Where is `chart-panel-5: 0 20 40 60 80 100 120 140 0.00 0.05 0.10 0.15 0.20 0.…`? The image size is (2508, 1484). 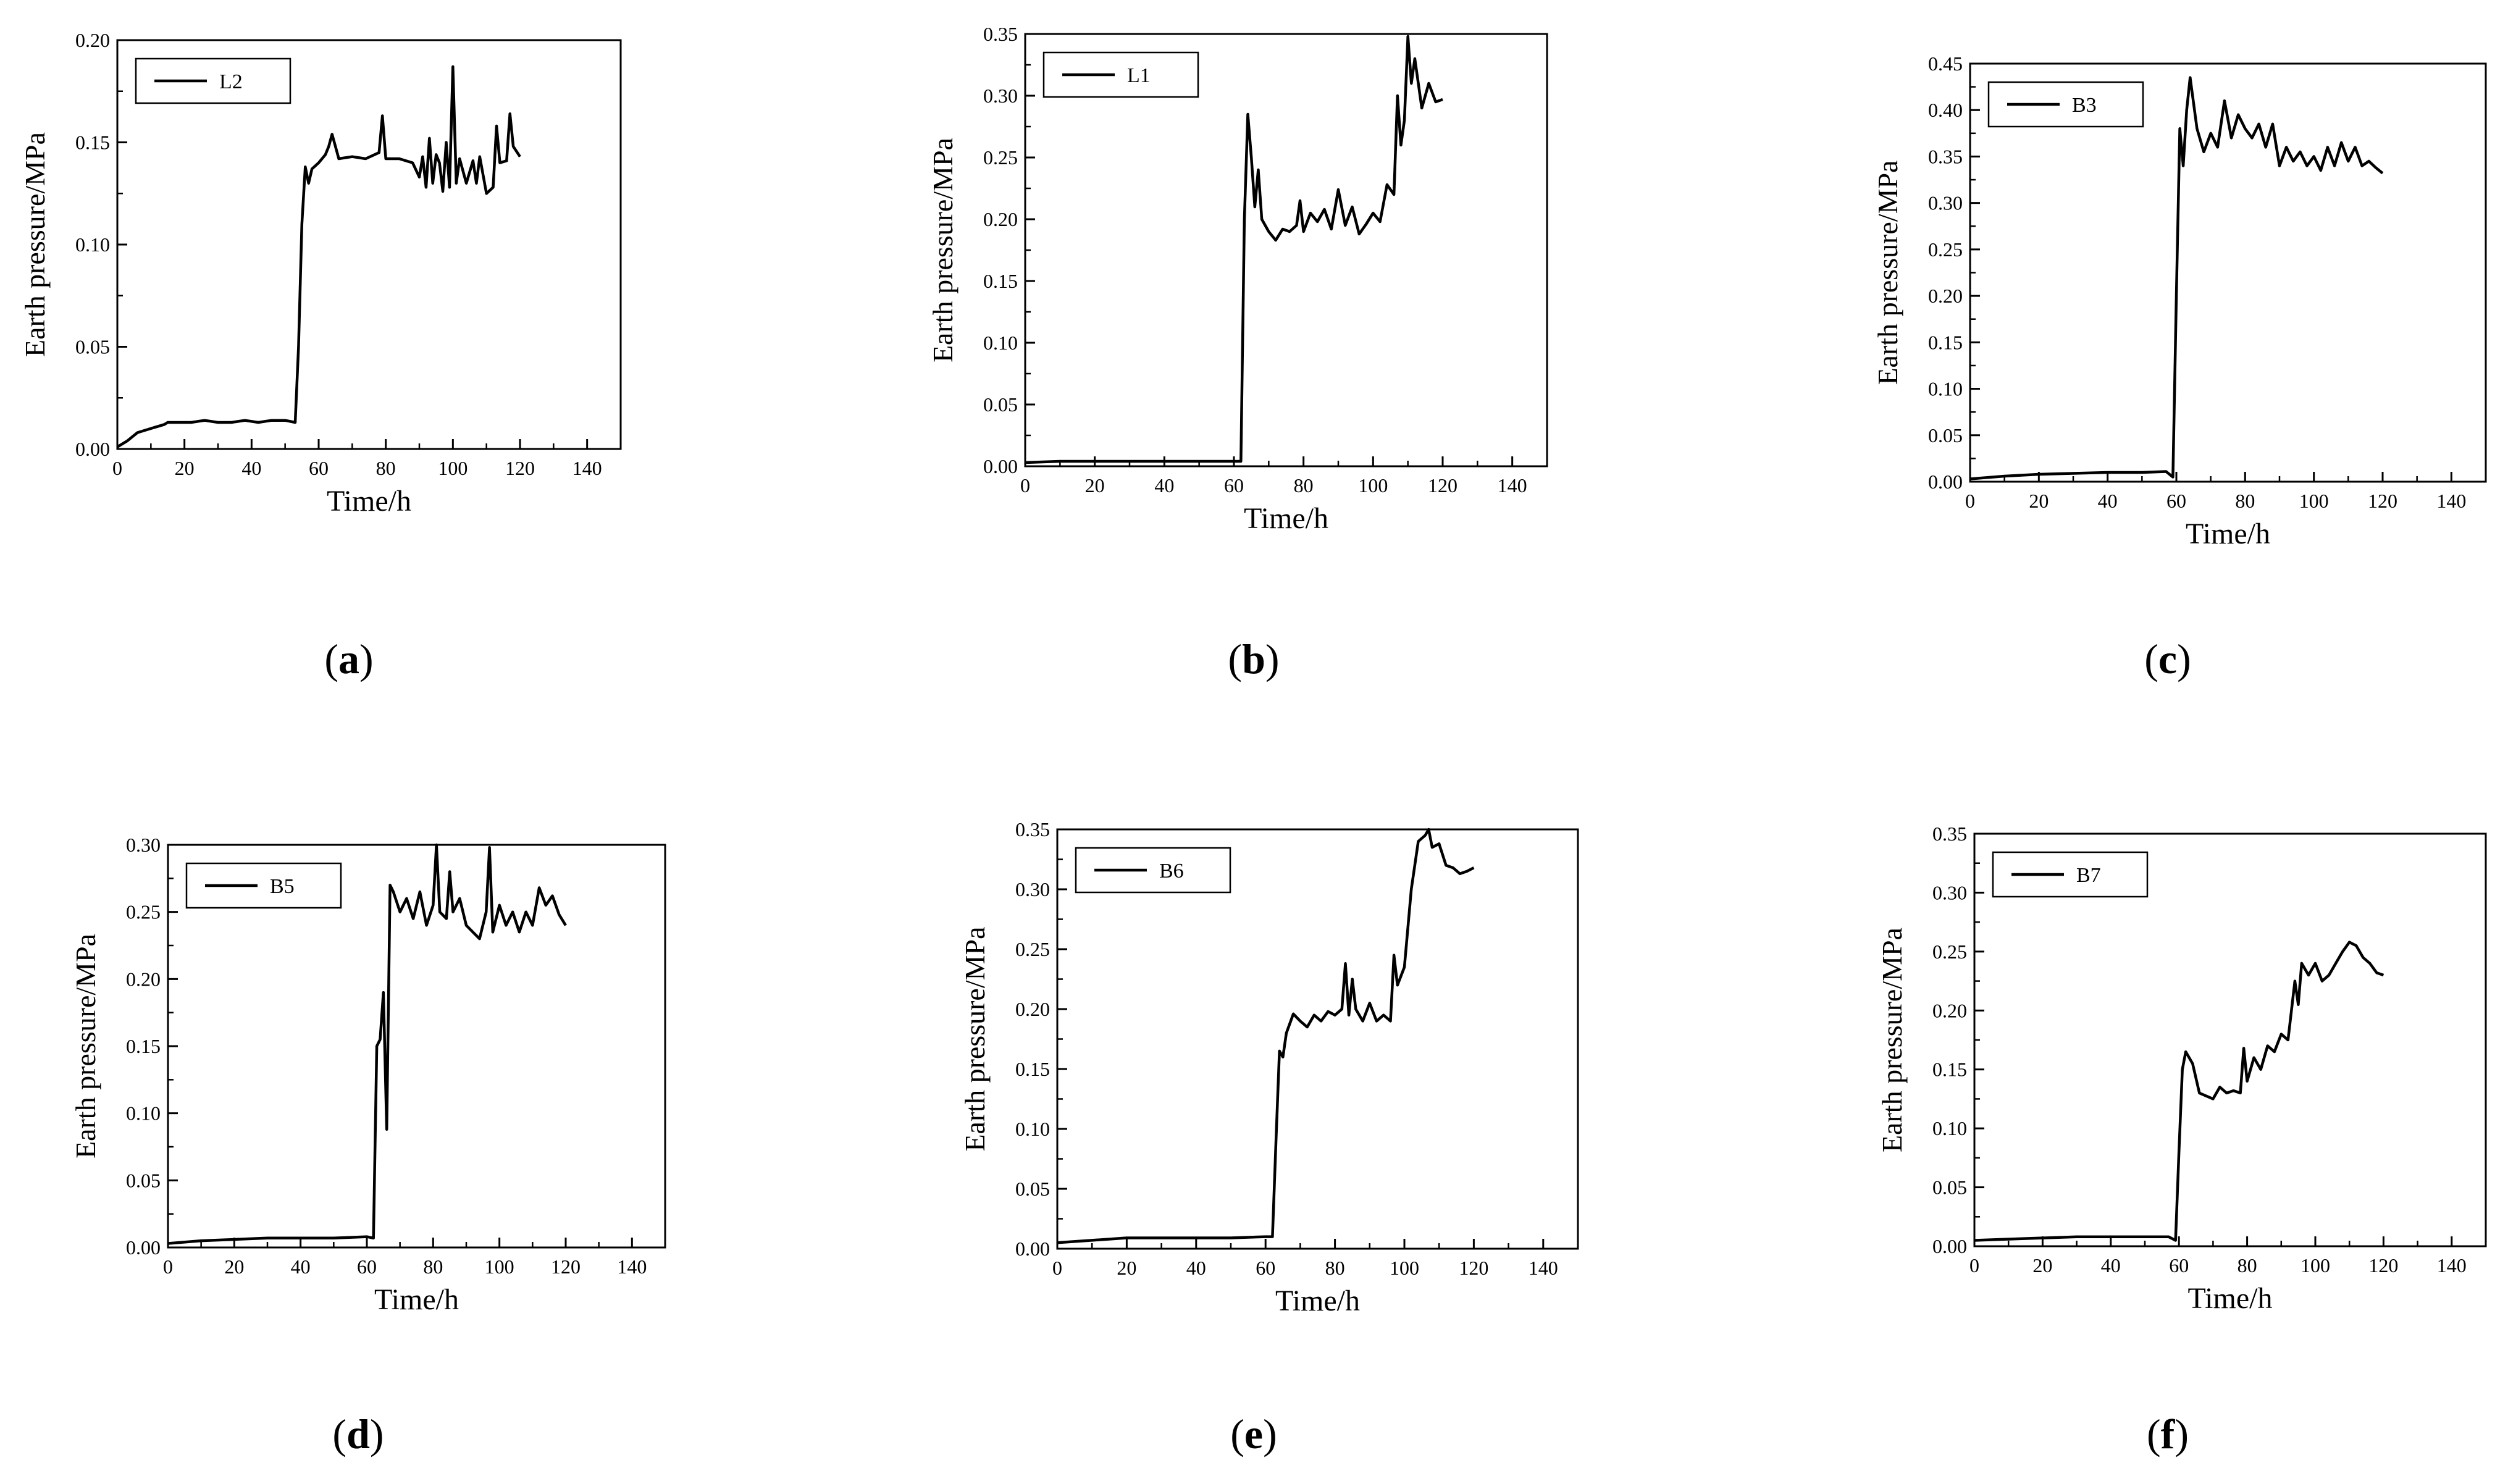
chart-panel-5: 0 20 40 60 80 100 120 140 0.00 0.05 0.10 0.15 0.20 0.… is located at coordinates (1269, 1137).